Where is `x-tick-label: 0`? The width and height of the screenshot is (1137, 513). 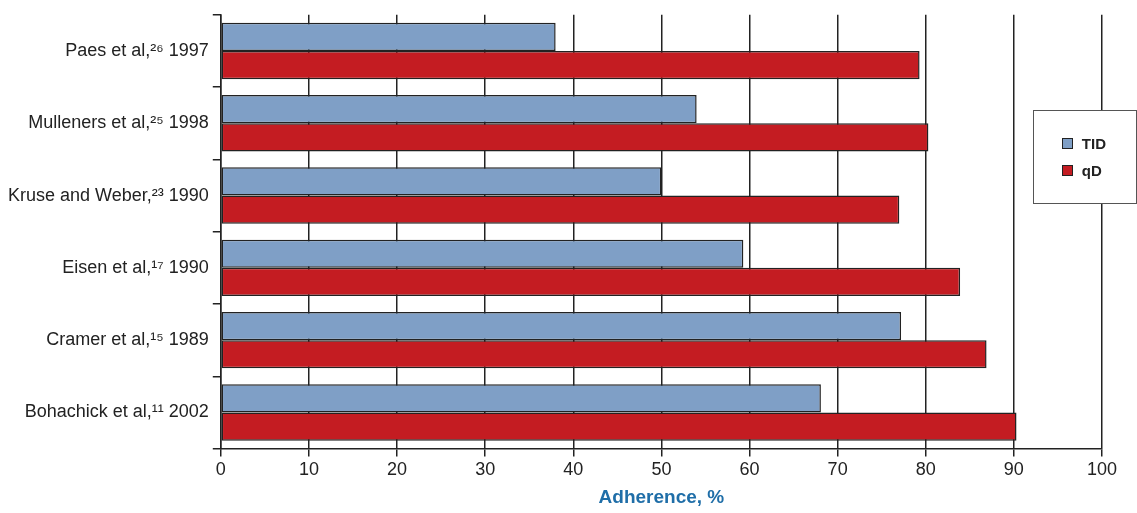
x-tick-label: 0 is located at coordinates (220, 469).